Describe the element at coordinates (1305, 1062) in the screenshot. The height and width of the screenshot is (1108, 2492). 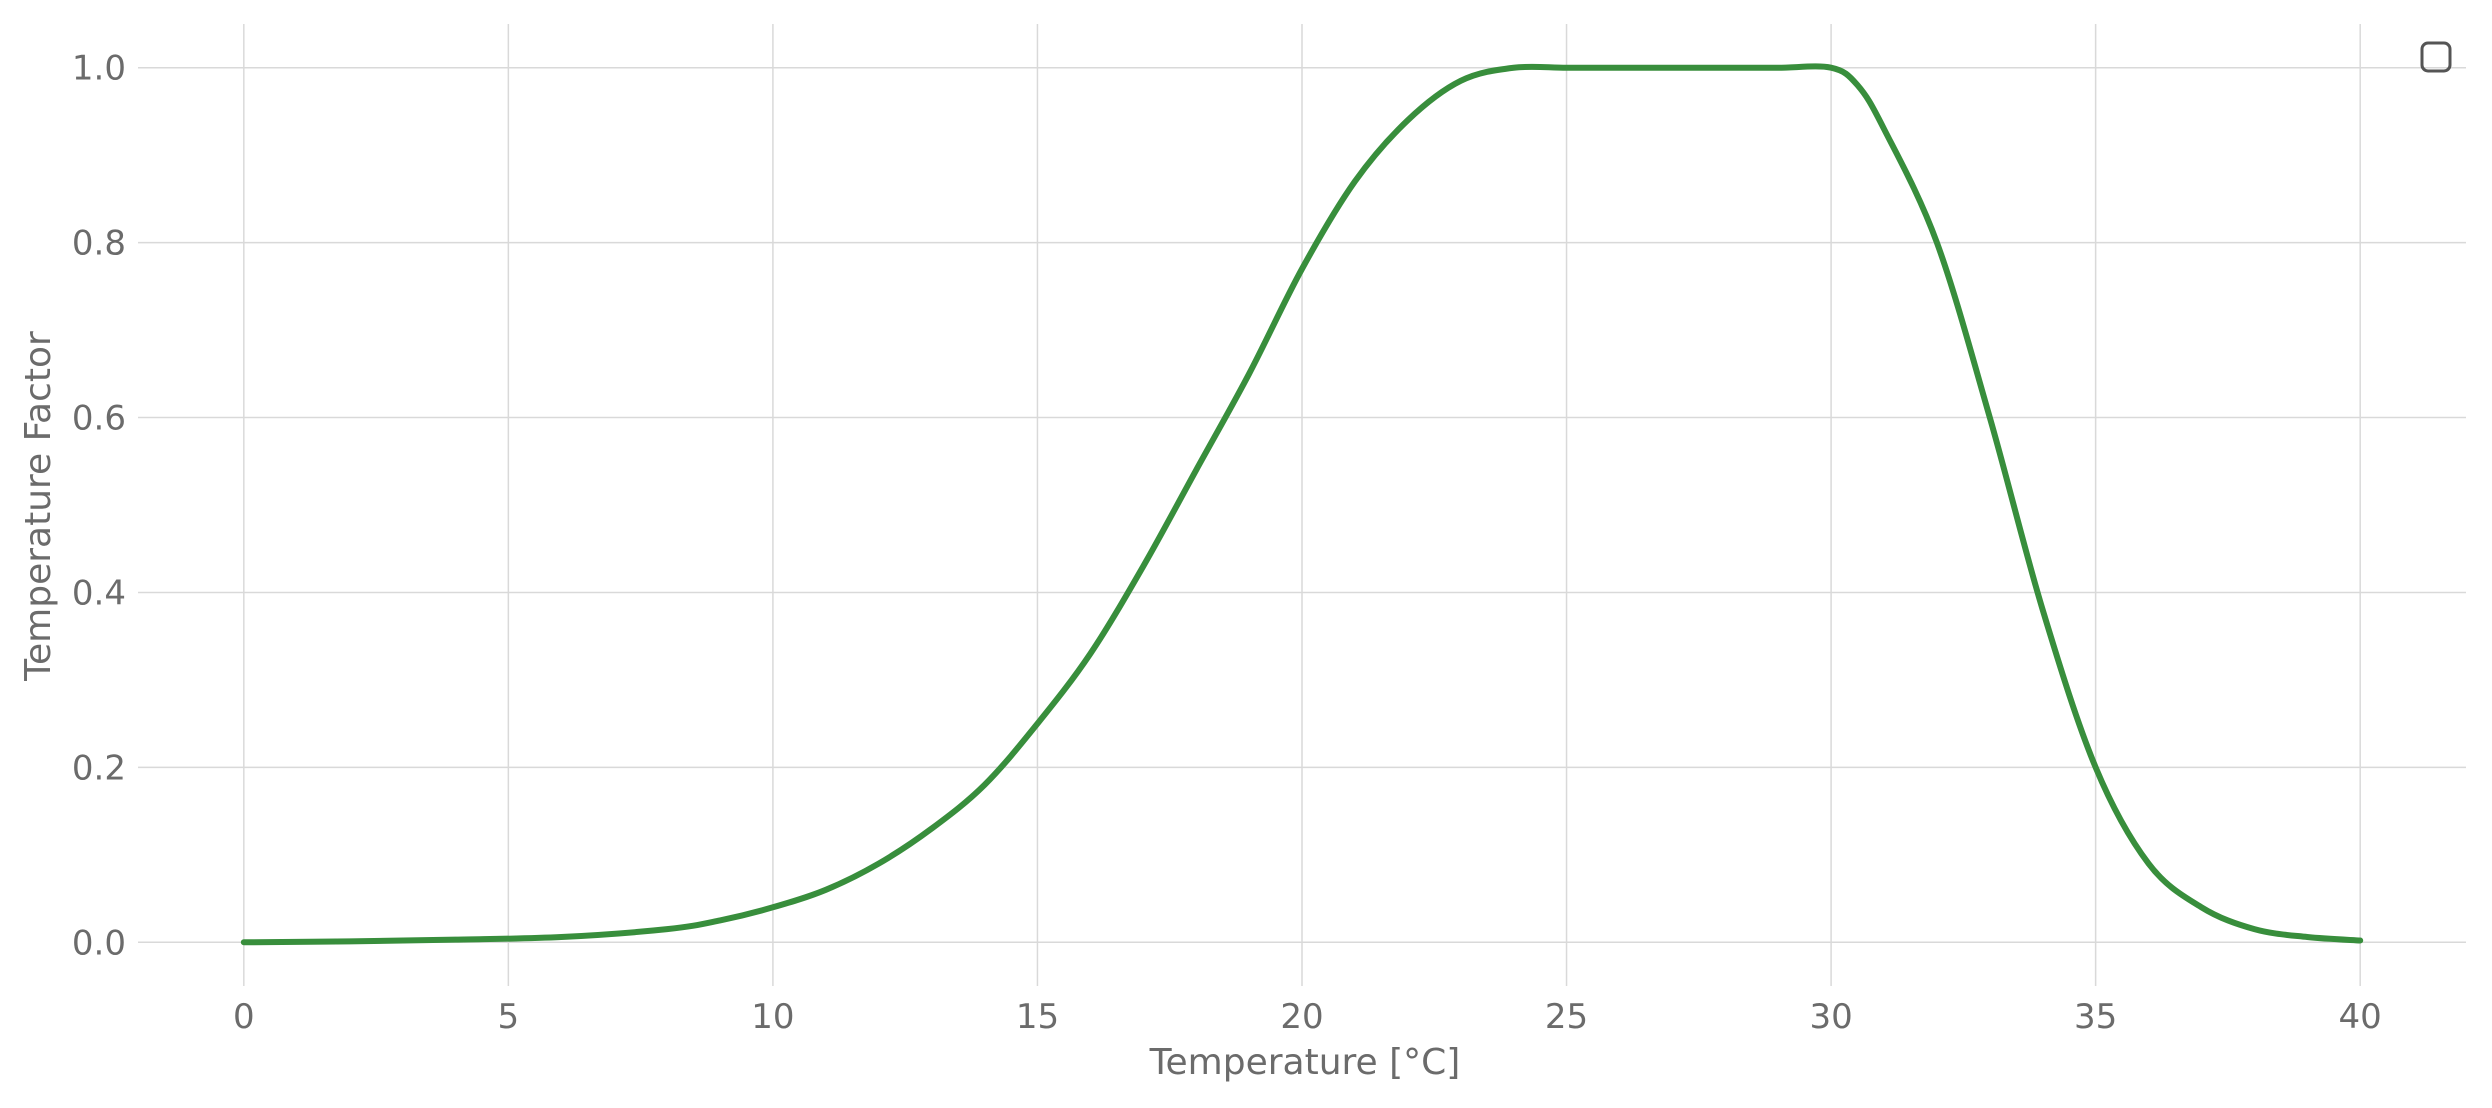
I see `x-axis-label: Temperature [°C]` at that location.